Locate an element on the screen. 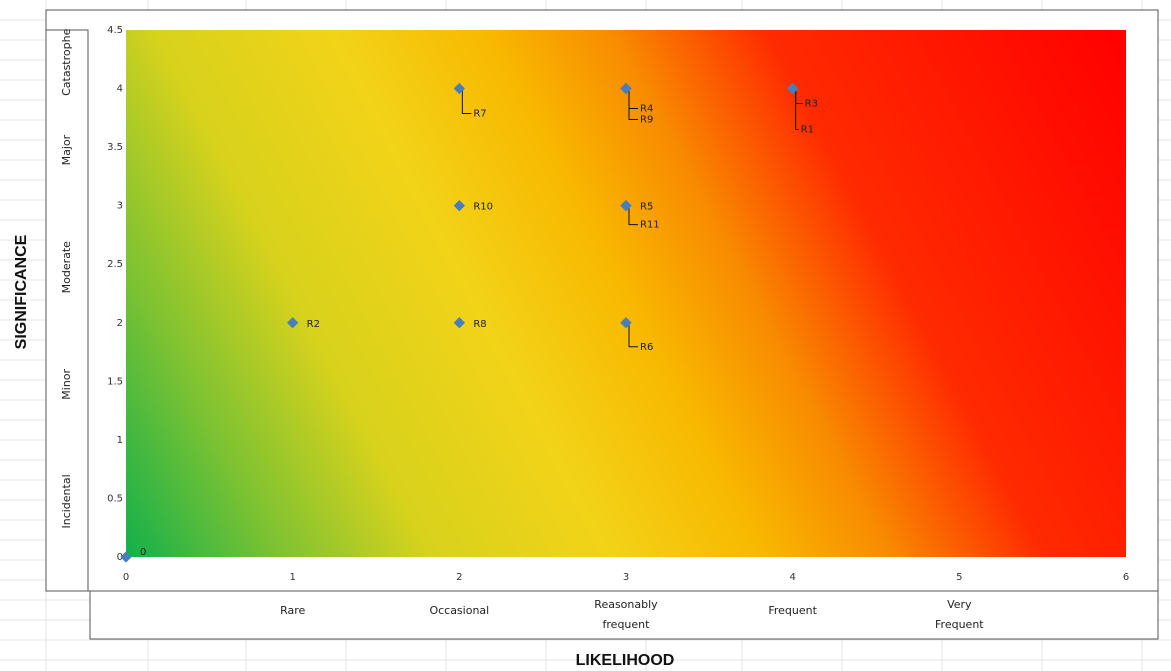 The height and width of the screenshot is (671, 1171). data-point-label: R10 is located at coordinates (483, 207).